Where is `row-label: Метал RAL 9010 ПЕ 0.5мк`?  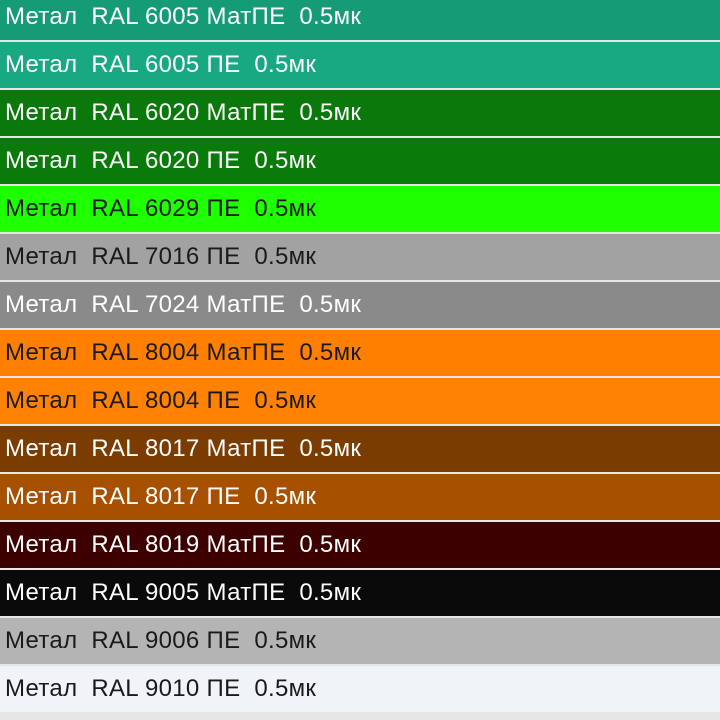 row-label: Метал RAL 9010 ПЕ 0.5мк is located at coordinates (161, 688).